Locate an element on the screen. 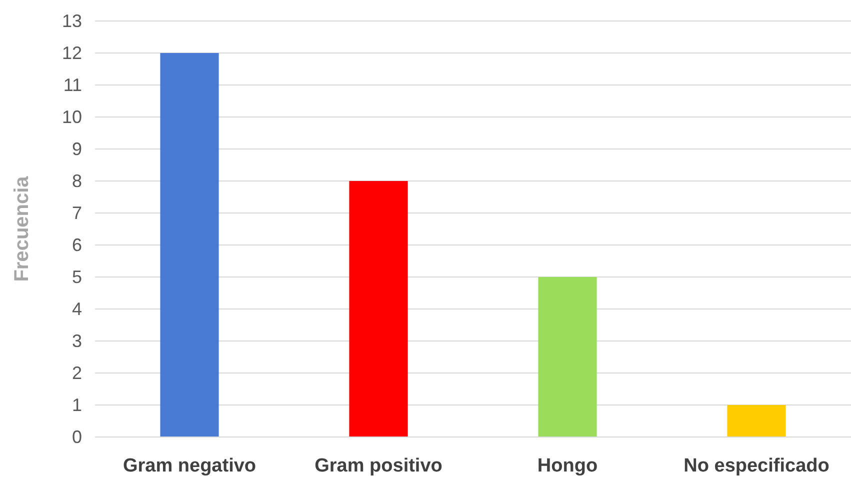 This screenshot has height=488, width=851. y-tick-label: 9 is located at coordinates (77, 148).